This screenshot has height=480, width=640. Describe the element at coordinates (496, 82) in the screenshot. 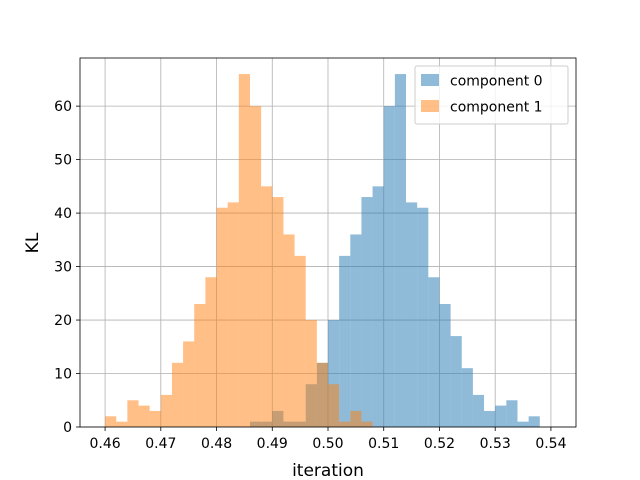

I see `legend-label-component-0: component 0` at that location.